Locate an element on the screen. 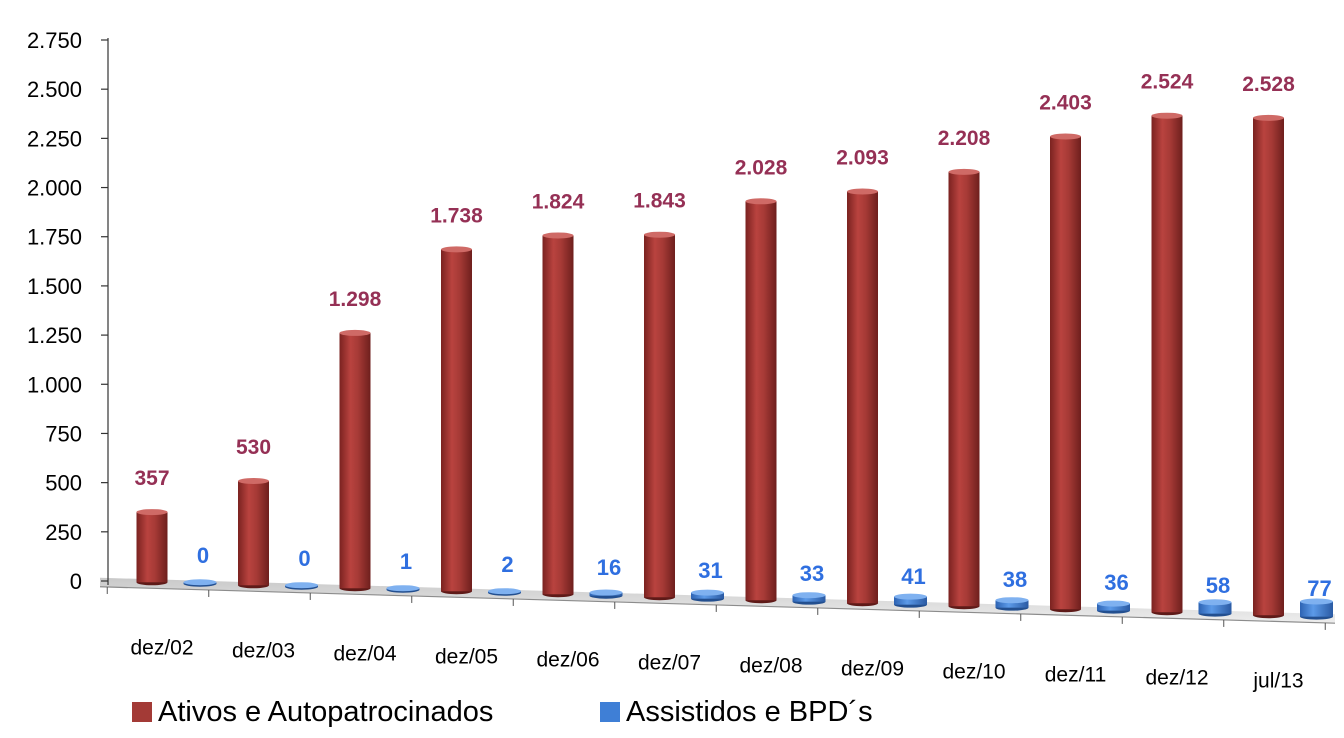 The width and height of the screenshot is (1344, 738). y-tick-label: 0 is located at coordinates (76, 581).